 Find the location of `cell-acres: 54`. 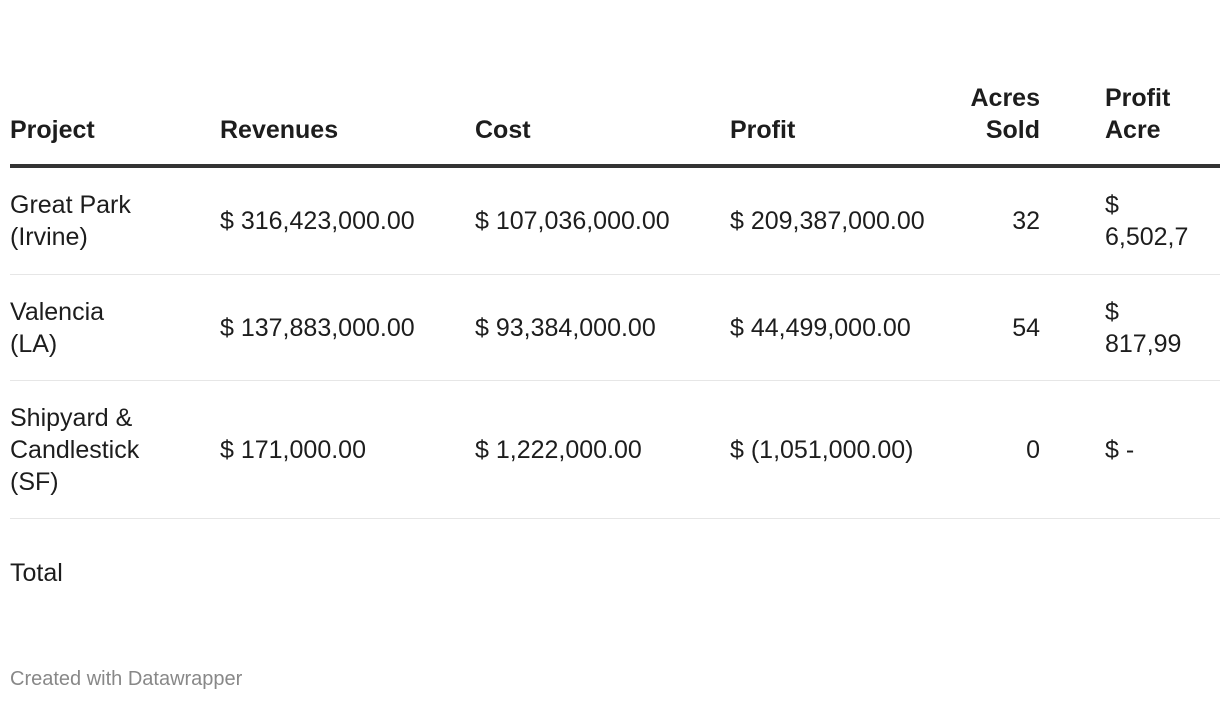

cell-acres: 54 is located at coordinates (1012, 327).